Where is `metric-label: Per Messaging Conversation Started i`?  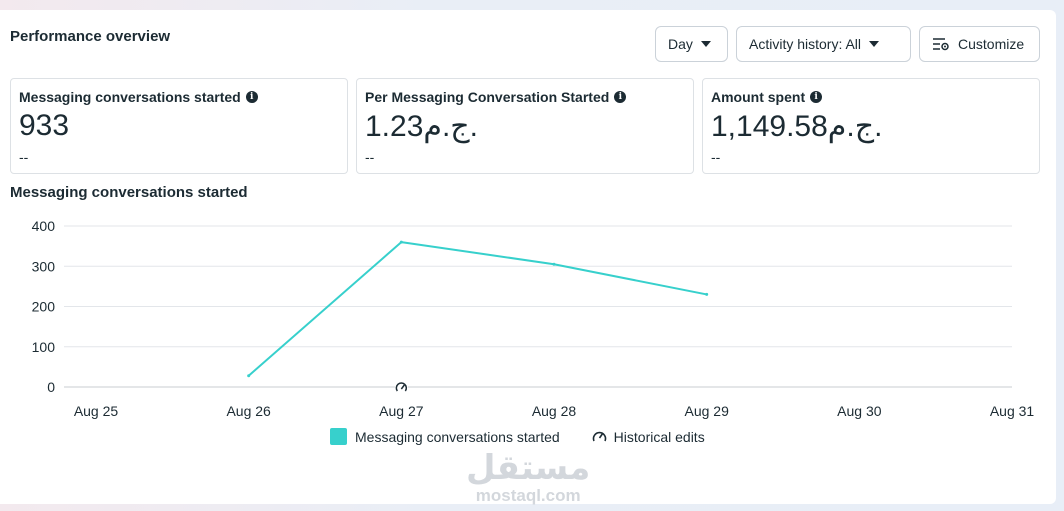
metric-label: Per Messaging Conversation Started i is located at coordinates (496, 97).